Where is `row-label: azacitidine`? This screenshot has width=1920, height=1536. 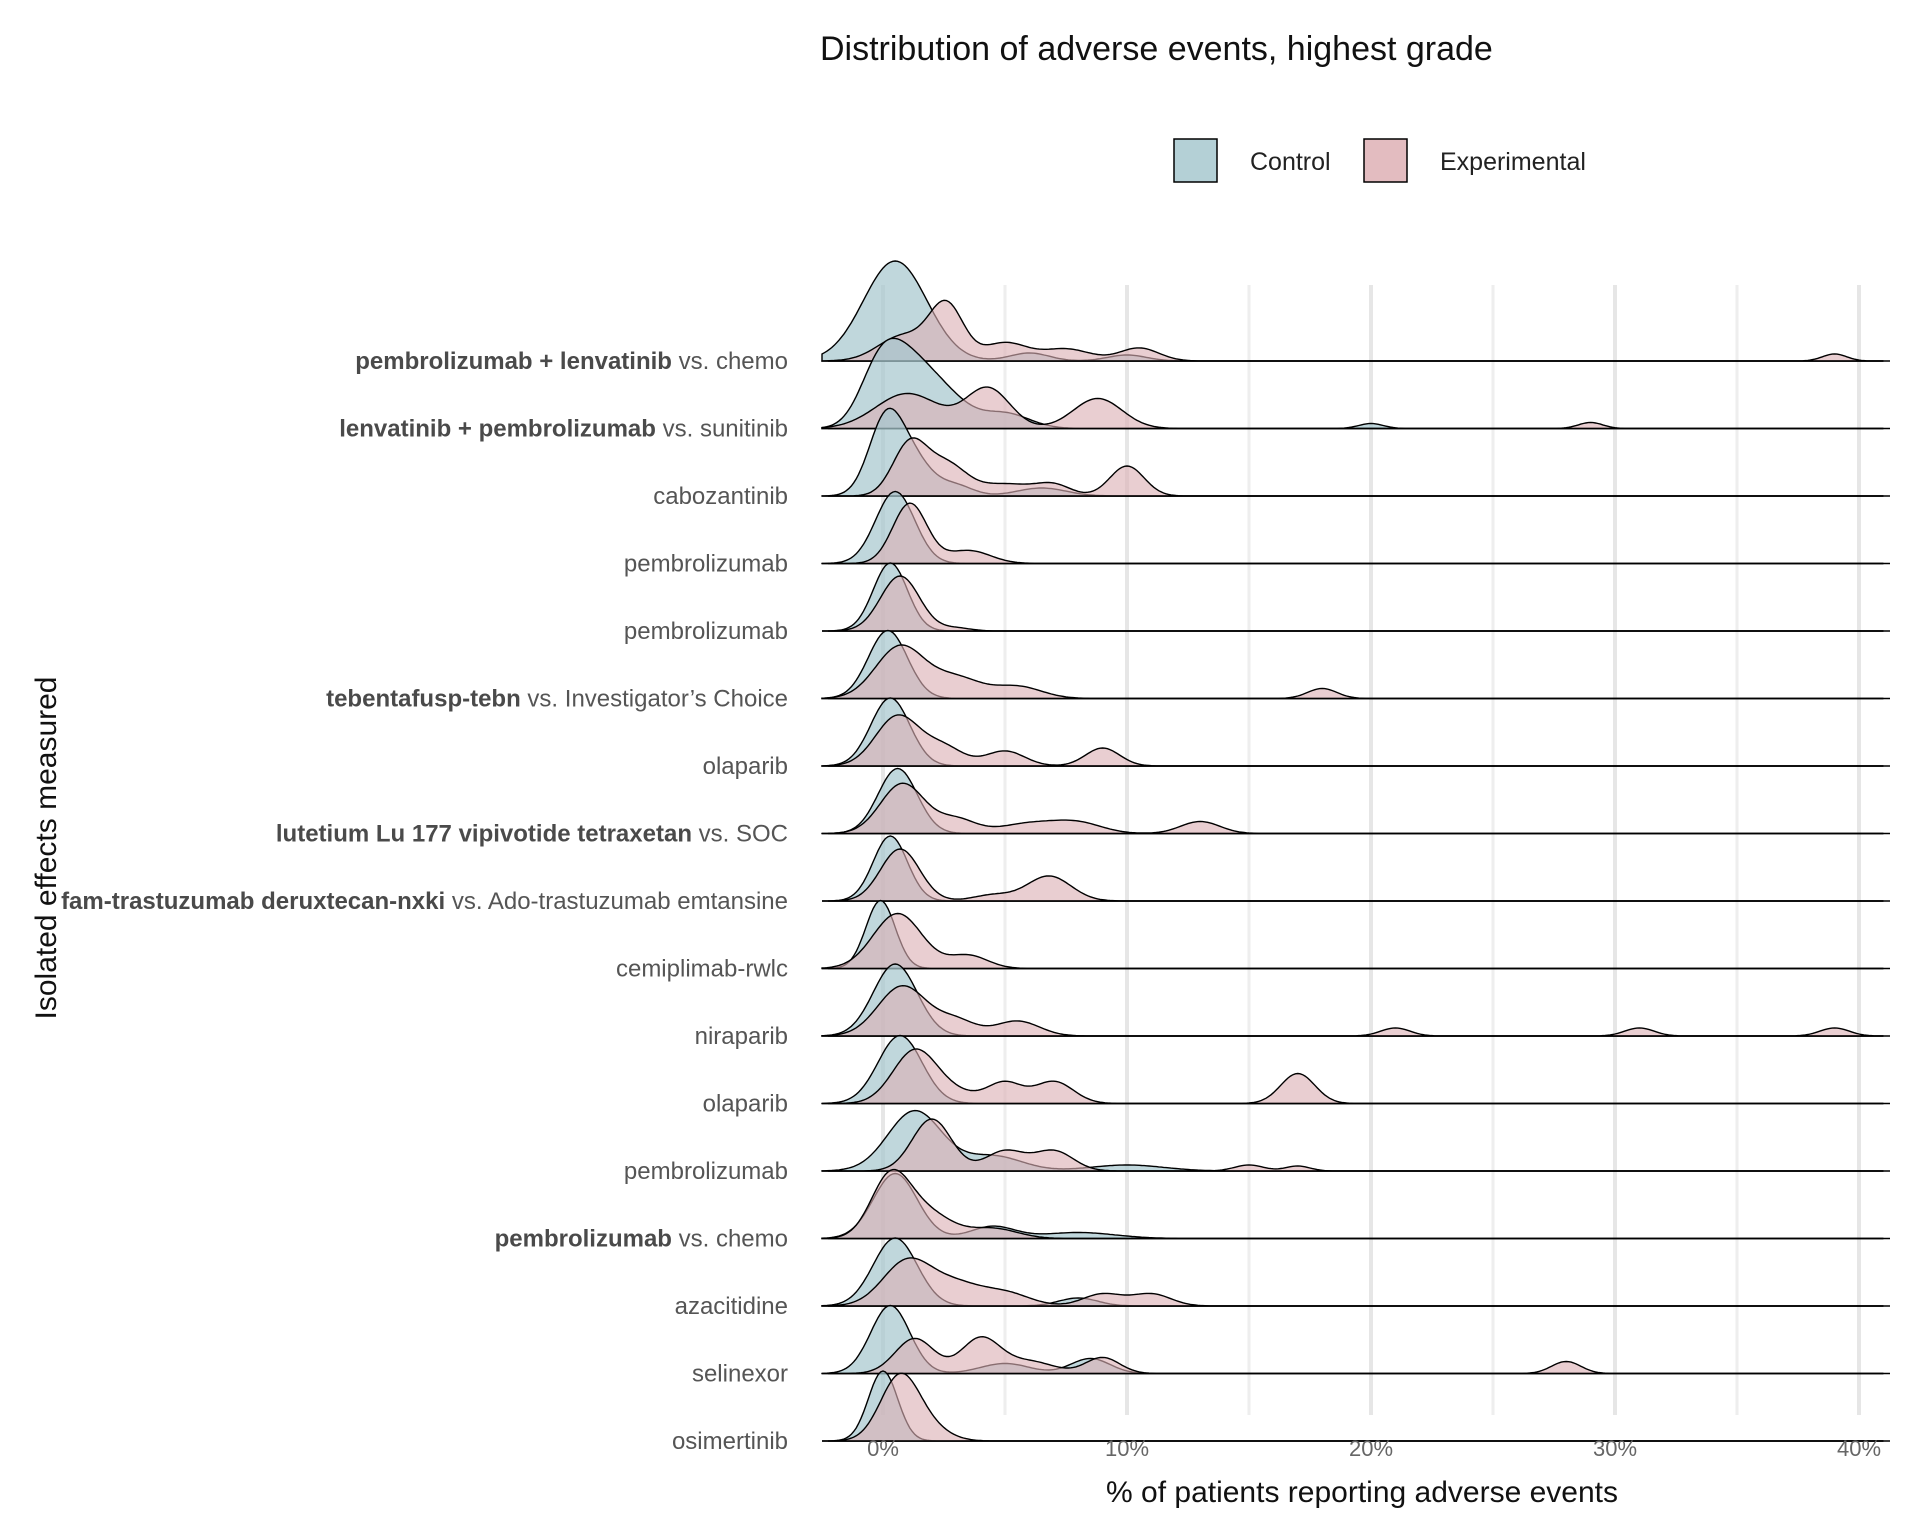 row-label: azacitidine is located at coordinates (731, 1306).